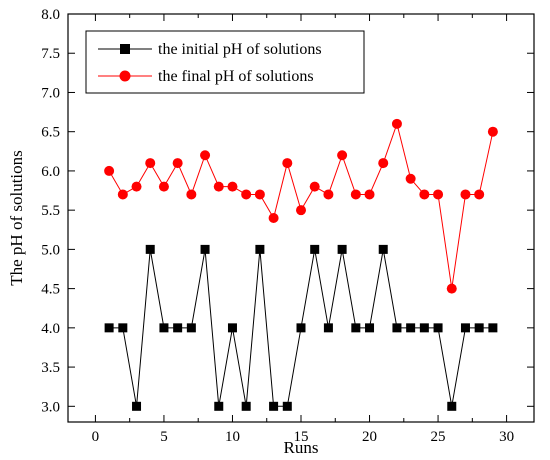 This screenshot has width=550, height=460. Describe the element at coordinates (125, 49) in the screenshot. I see `legend-marker-initial` at that location.